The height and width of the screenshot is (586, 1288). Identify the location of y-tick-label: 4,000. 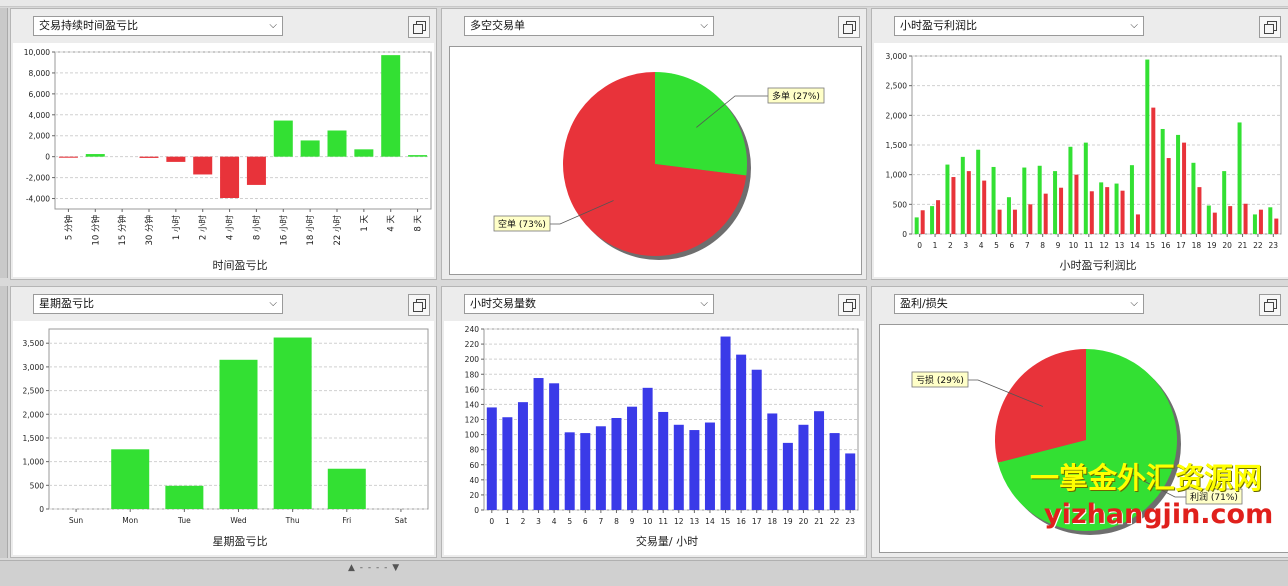
(40, 115).